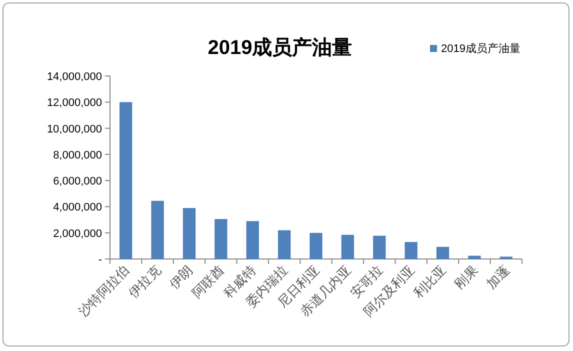 The width and height of the screenshot is (573, 351). I want to click on x-tick-label: 刚果, so click(466, 277).